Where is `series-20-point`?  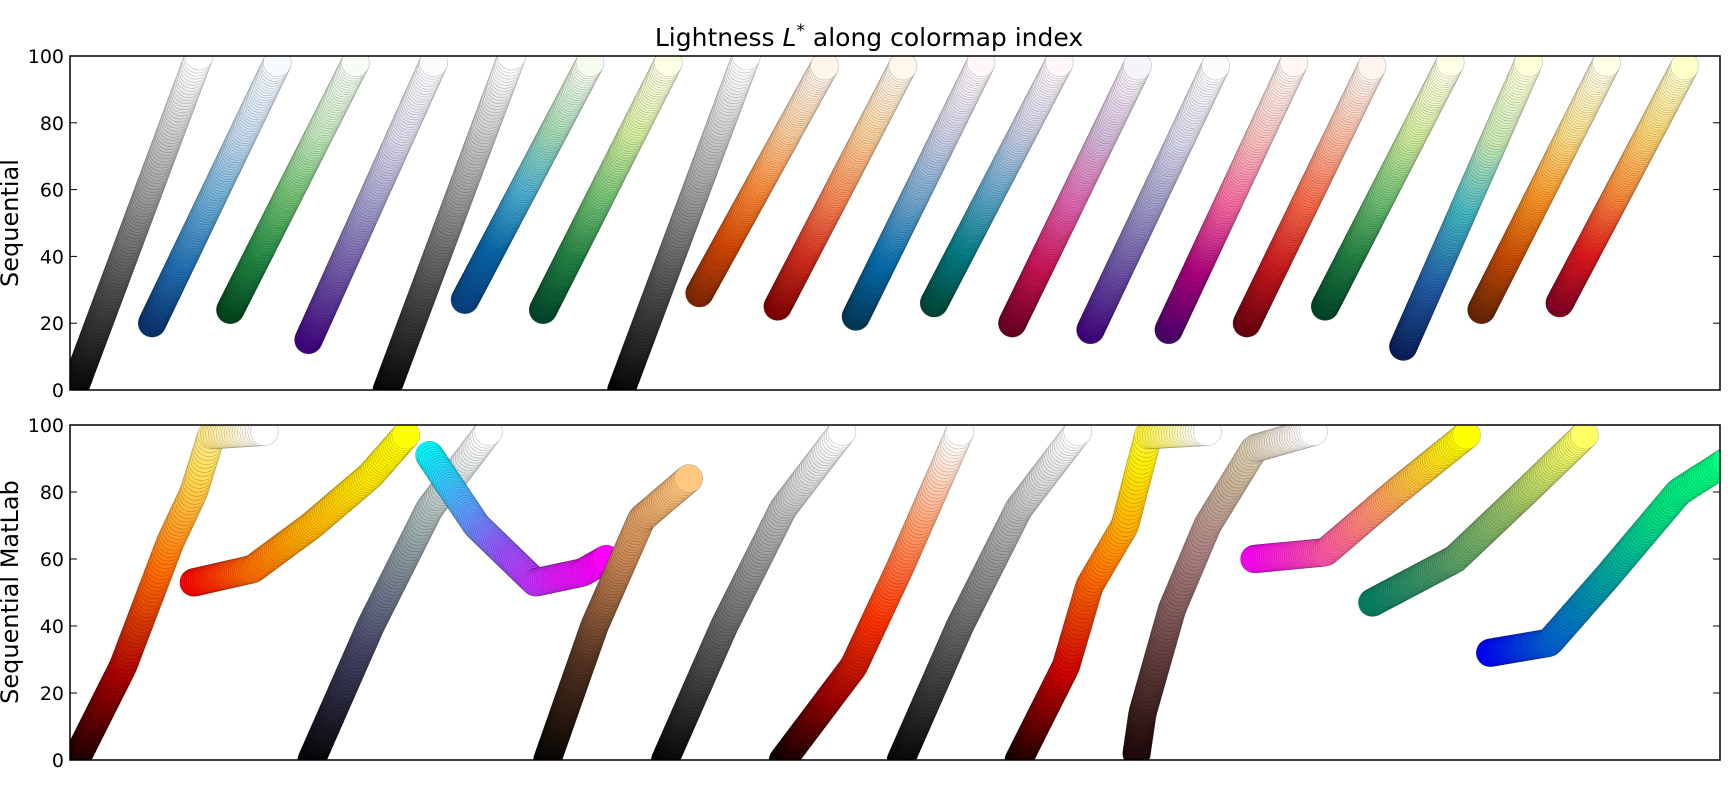 series-20-point is located at coordinates (1685, 68).